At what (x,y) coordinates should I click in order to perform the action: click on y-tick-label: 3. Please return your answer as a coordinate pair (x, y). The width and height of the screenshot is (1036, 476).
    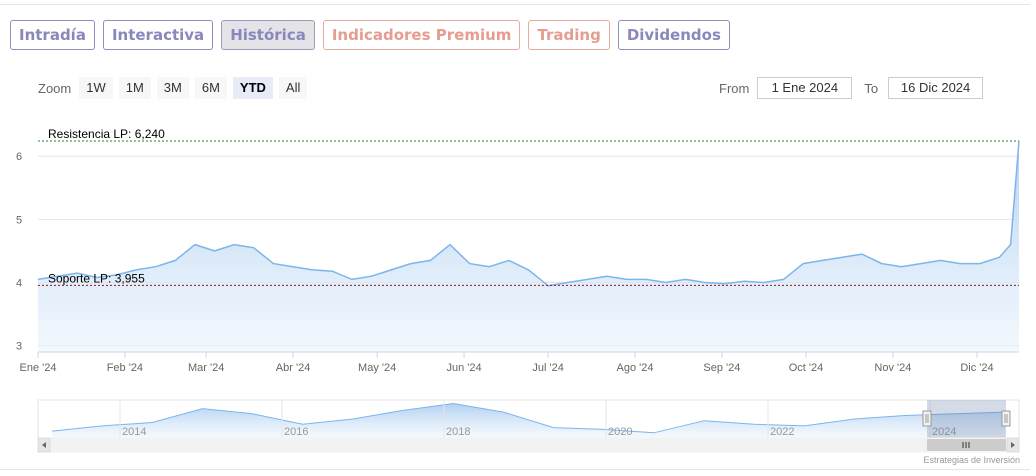
    Looking at the image, I should click on (19, 347).